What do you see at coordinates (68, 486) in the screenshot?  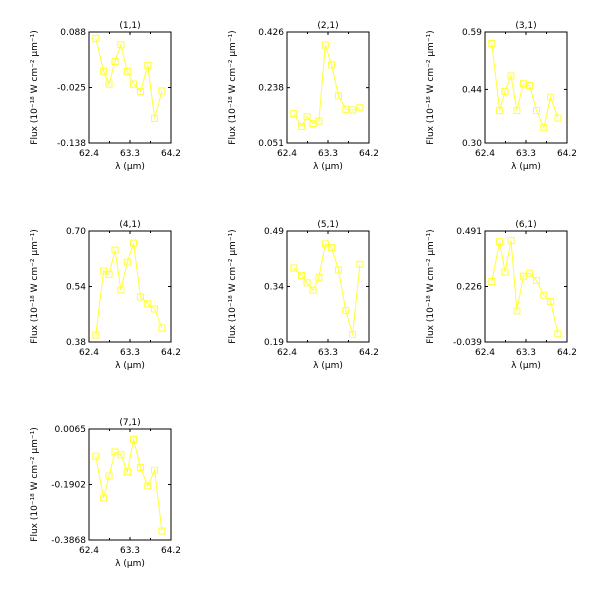 I see `y-tick-label: -0.1902` at bounding box center [68, 486].